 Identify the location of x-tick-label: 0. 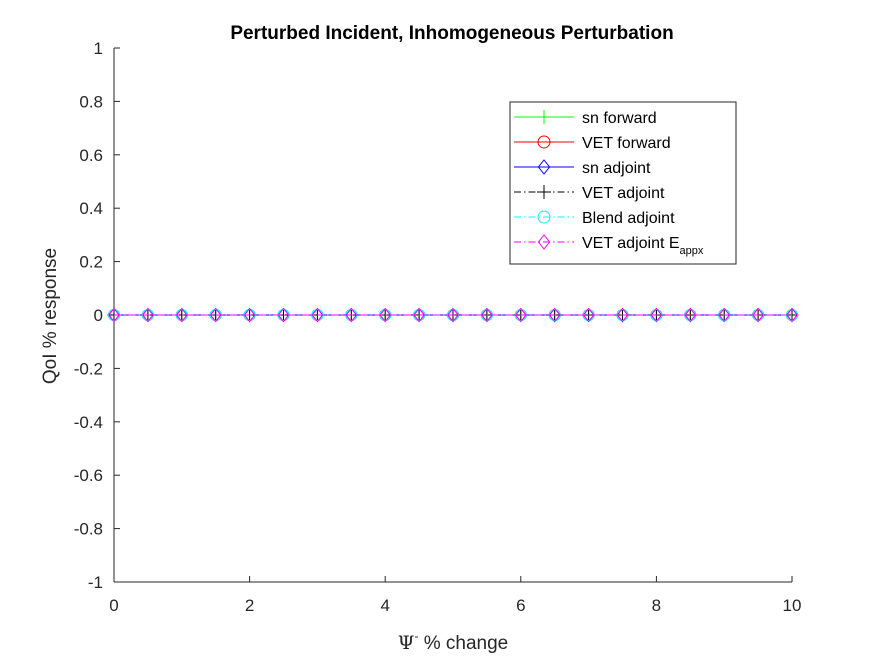
(113, 605).